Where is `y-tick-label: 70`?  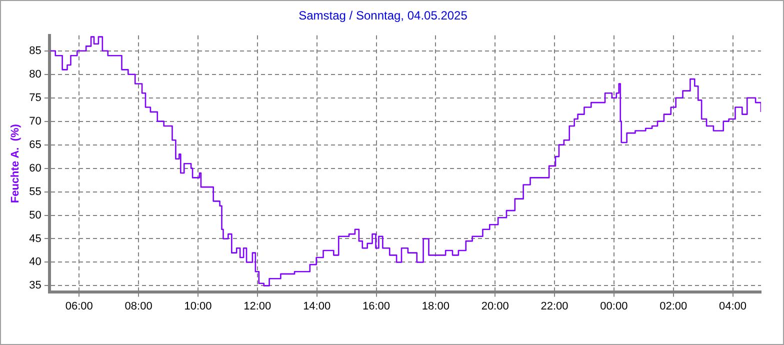
y-tick-label: 70 is located at coordinates (35, 121).